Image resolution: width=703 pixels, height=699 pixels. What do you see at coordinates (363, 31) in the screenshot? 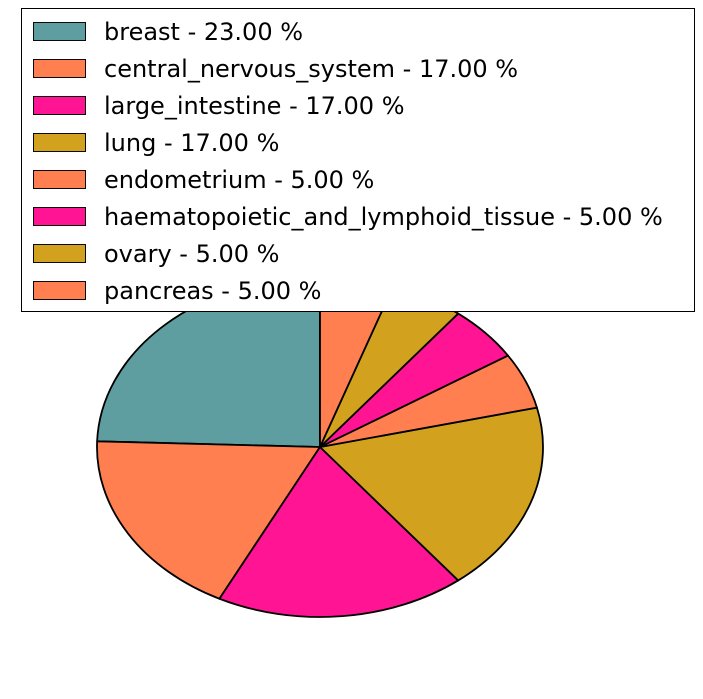
I see `legend-item: breast - 23.00 %` at bounding box center [363, 31].